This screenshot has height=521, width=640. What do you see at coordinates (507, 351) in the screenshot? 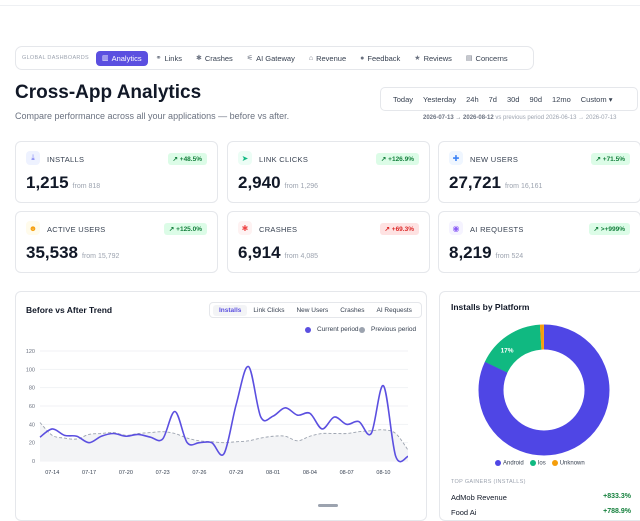
I see `slice-label: 17%` at bounding box center [507, 351].